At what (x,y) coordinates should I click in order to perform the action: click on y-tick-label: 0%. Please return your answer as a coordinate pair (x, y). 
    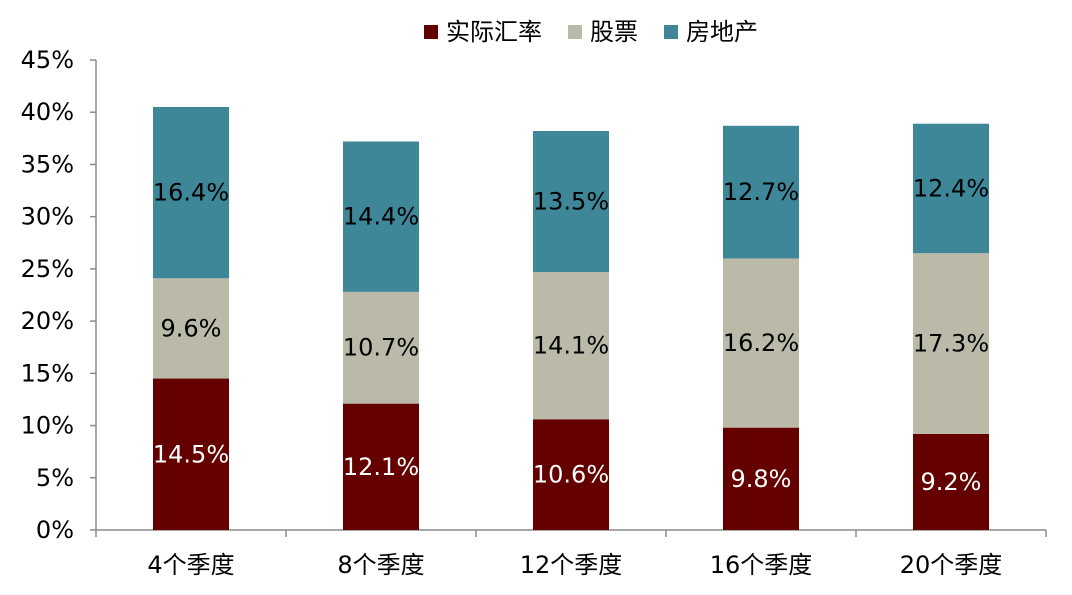
    Looking at the image, I should click on (55, 530).